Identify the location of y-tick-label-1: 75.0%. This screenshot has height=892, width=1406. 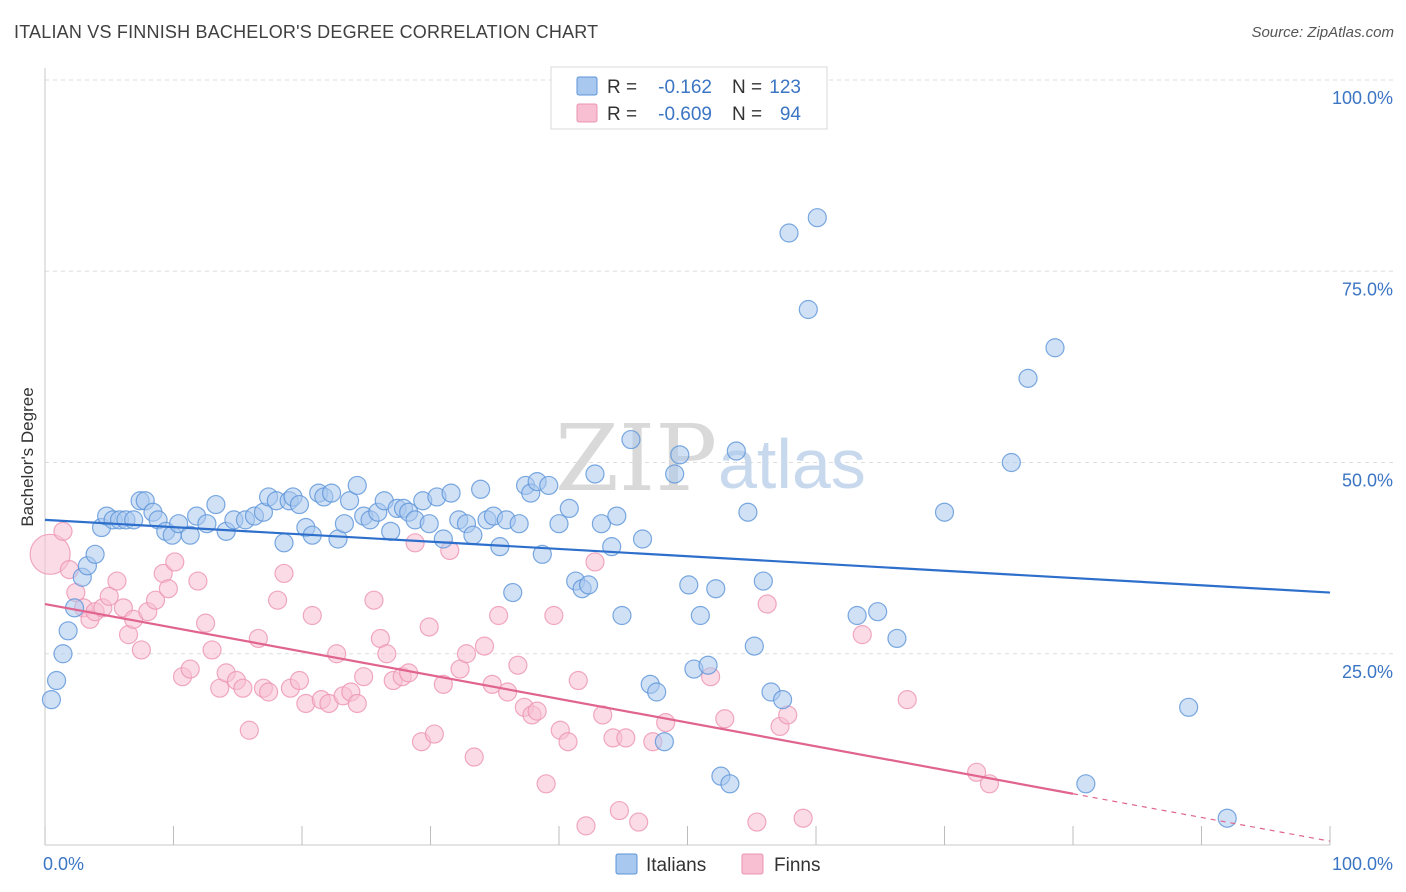
(1367, 289).